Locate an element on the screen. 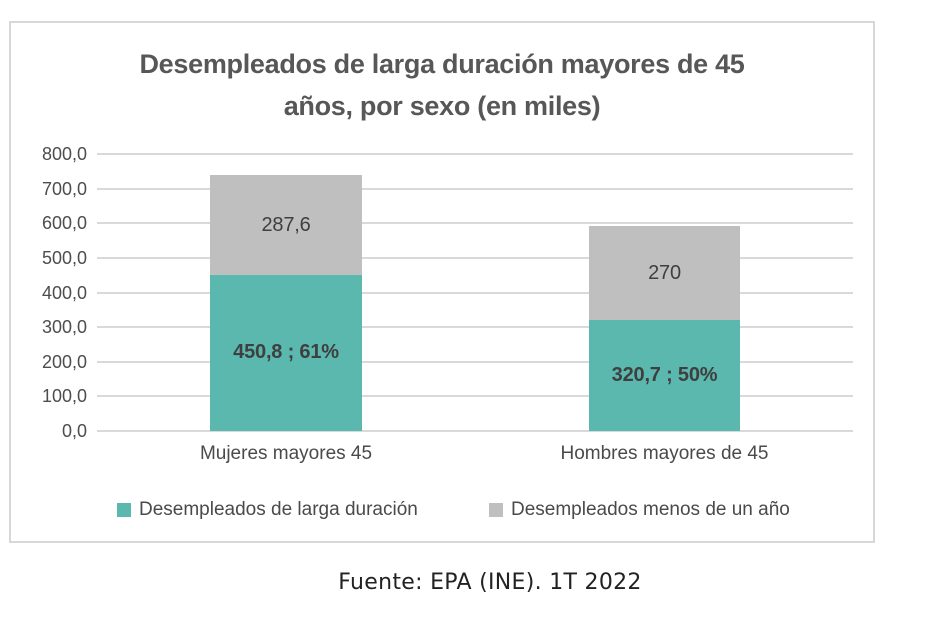 The image size is (928, 621). source-note: Fuente: EPA (INE). 1T 2022 is located at coordinates (490, 582).